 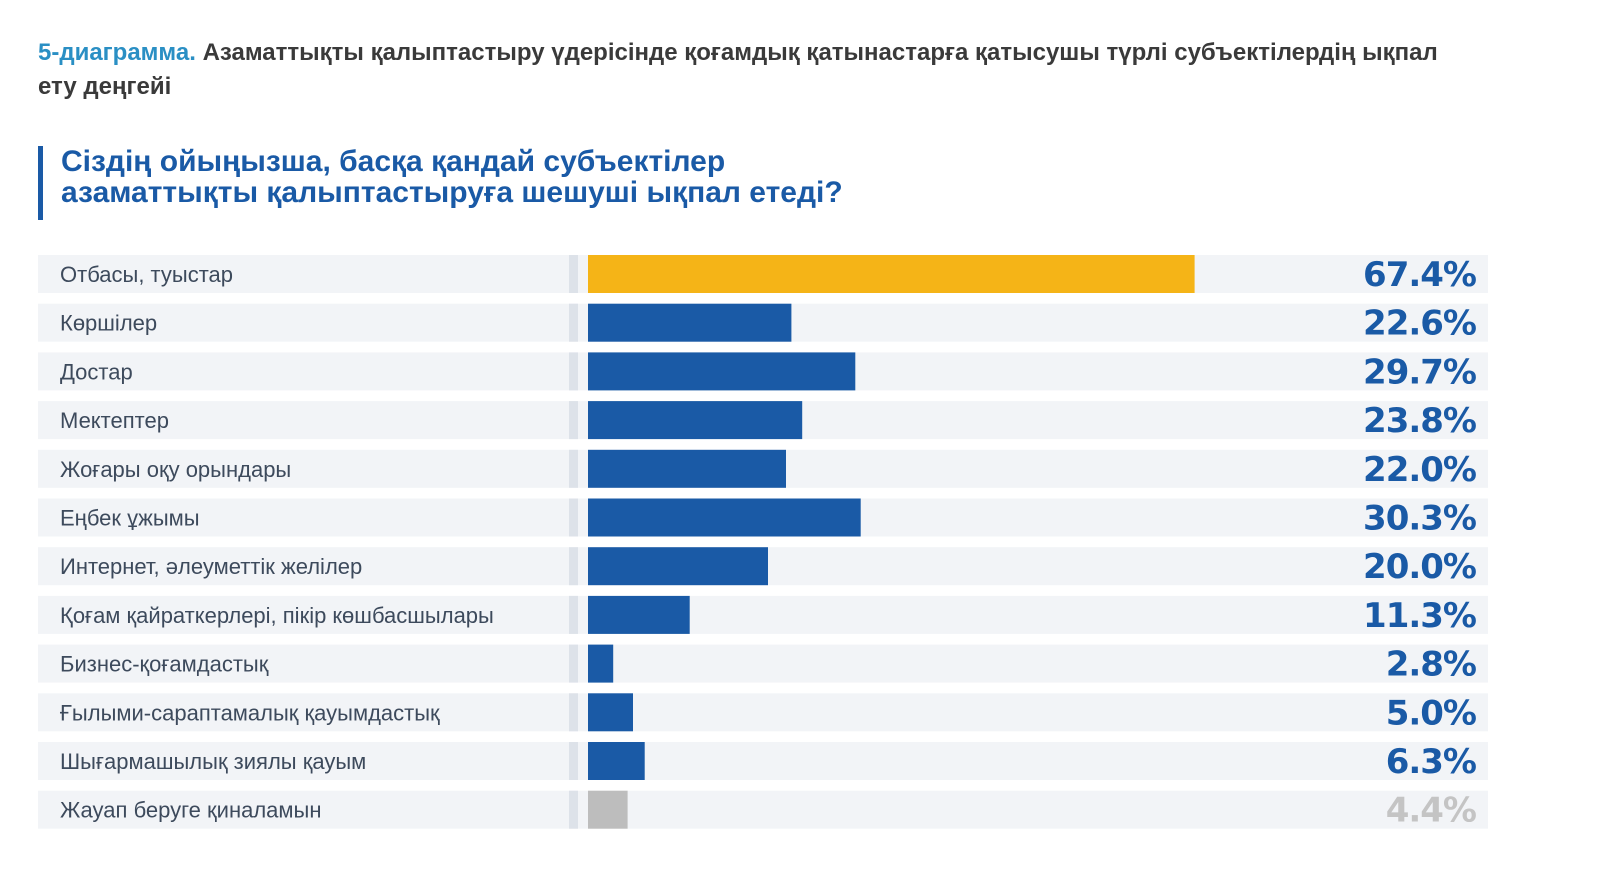 I want to click on chart-row: Мектептер 23.8%, so click(x=763, y=421).